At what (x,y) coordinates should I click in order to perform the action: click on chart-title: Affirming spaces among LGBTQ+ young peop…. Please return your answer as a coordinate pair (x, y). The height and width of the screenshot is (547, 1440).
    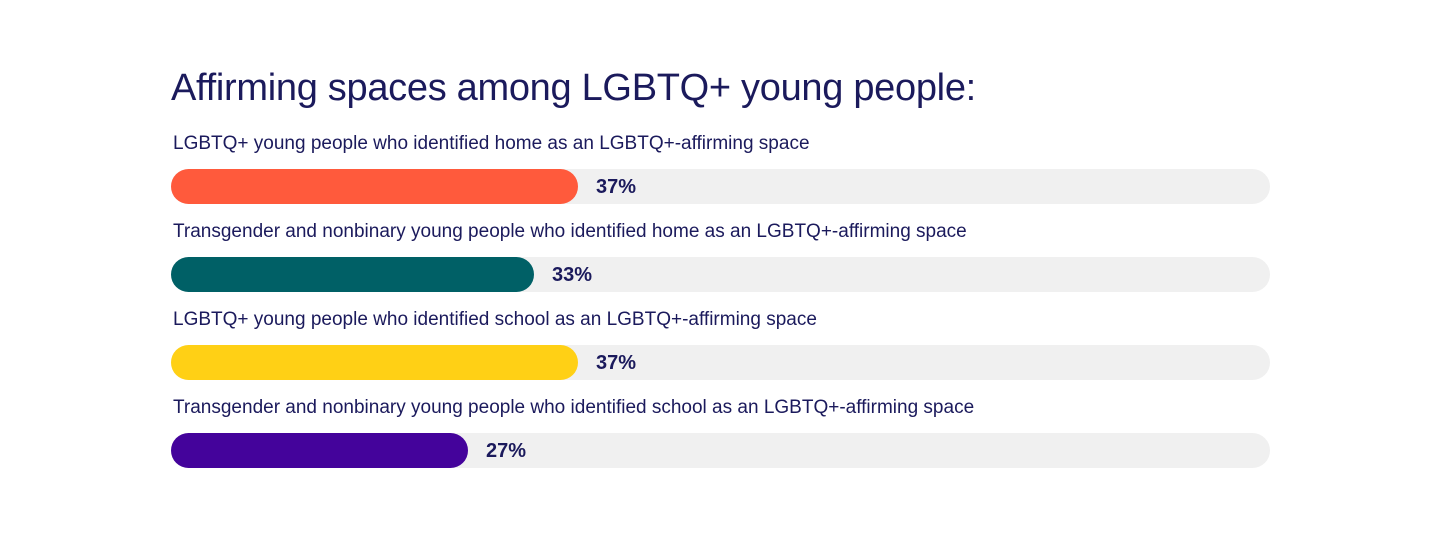
    Looking at the image, I should click on (573, 88).